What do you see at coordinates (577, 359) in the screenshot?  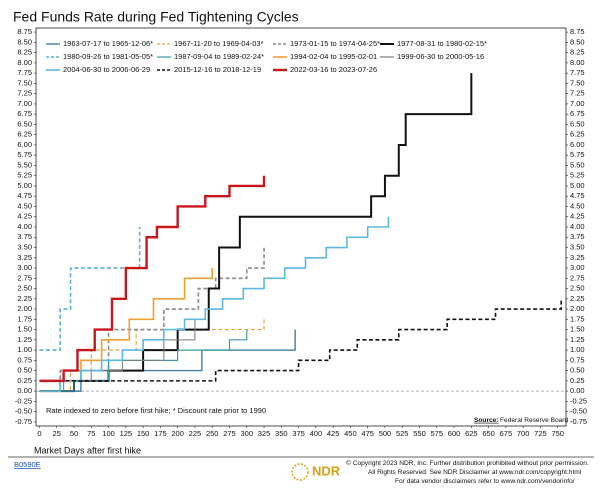 I see `y2-tick-label: 0.75` at bounding box center [577, 359].